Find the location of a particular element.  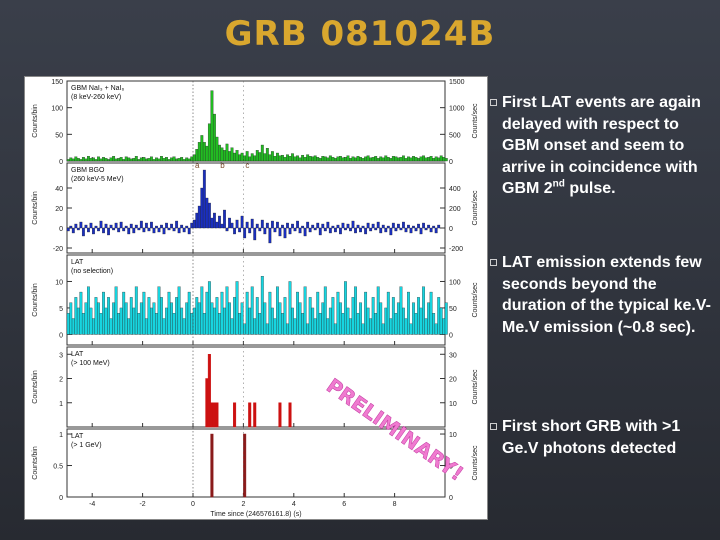

y-axis-title: Counts/bin is located at coordinates (35, 387).